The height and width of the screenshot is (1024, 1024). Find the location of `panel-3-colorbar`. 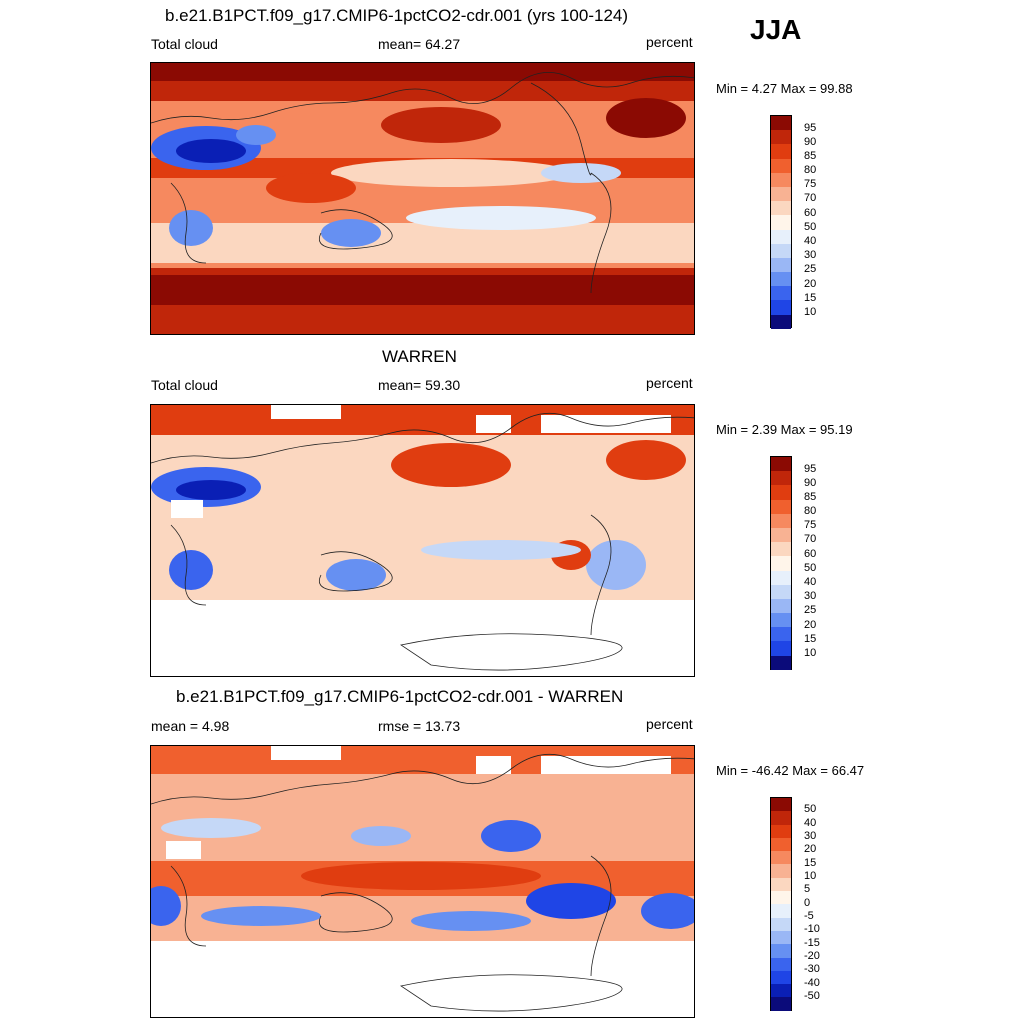

panel-3-colorbar is located at coordinates (781, 904).